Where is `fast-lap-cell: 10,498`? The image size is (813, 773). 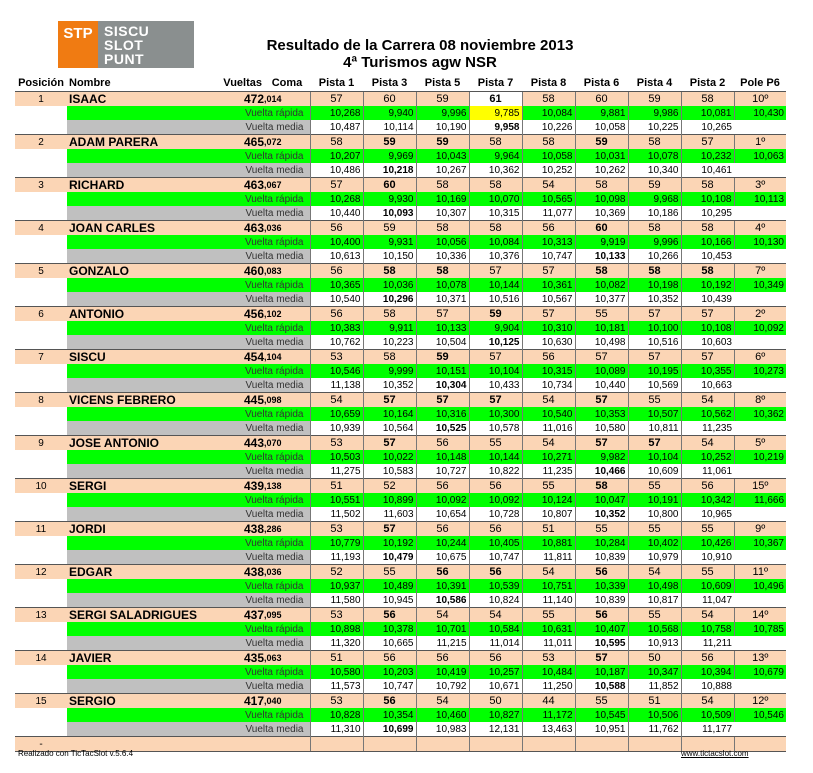 fast-lap-cell: 10,498 is located at coordinates (654, 586).